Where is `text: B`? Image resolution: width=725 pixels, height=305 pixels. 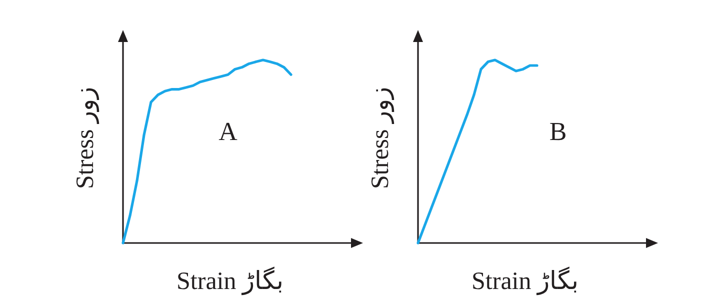 text: B is located at coordinates (558, 131).